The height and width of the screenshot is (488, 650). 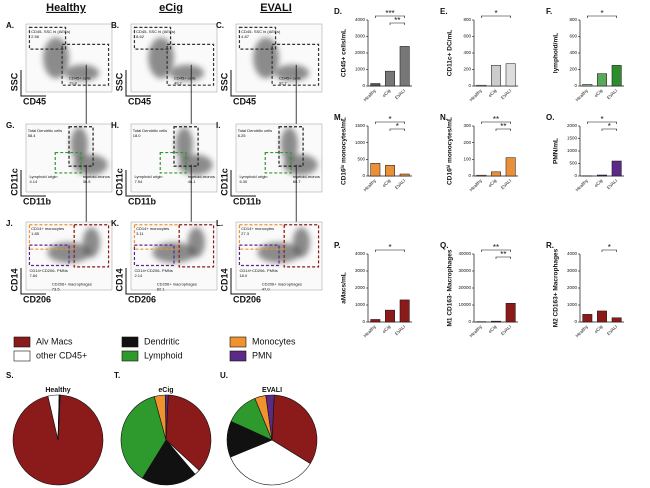 I want to click on gate-value: 8.62, so click(x=140, y=36).